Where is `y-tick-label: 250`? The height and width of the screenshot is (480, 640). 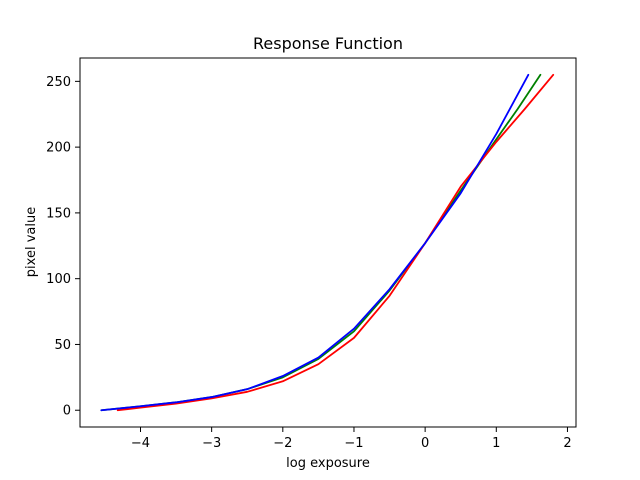 y-tick-label: 250 is located at coordinates (58, 82).